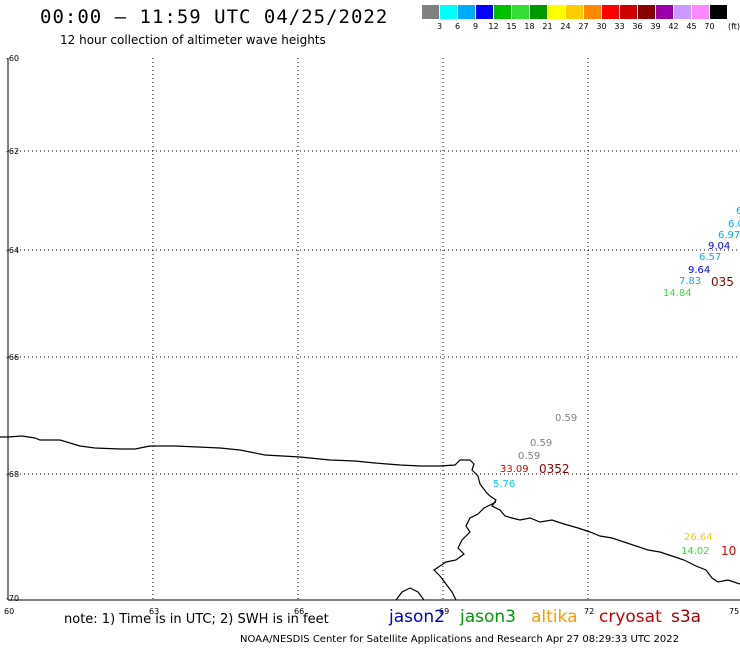 The image size is (740, 650). What do you see at coordinates (728, 551) in the screenshot?
I see `pass-time-label: 10` at bounding box center [728, 551].